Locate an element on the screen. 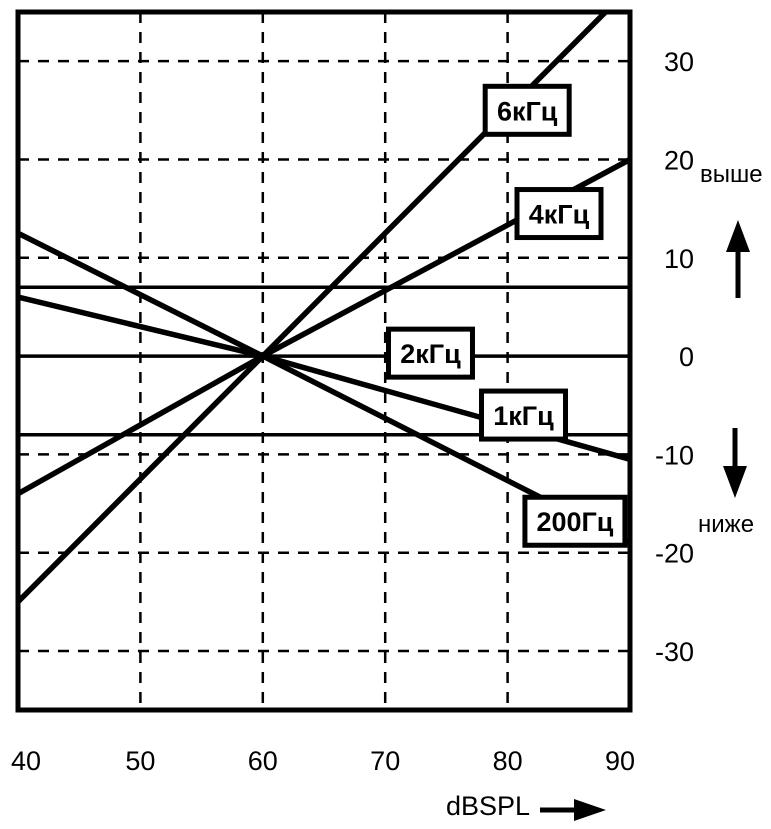 The image size is (771, 829). y-tick-label: 10 is located at coordinates (679, 259).